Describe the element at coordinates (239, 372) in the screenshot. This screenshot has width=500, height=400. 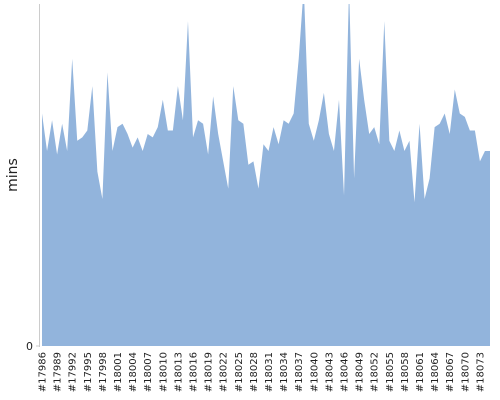
I see `x-tick-label: #18025` at that location.